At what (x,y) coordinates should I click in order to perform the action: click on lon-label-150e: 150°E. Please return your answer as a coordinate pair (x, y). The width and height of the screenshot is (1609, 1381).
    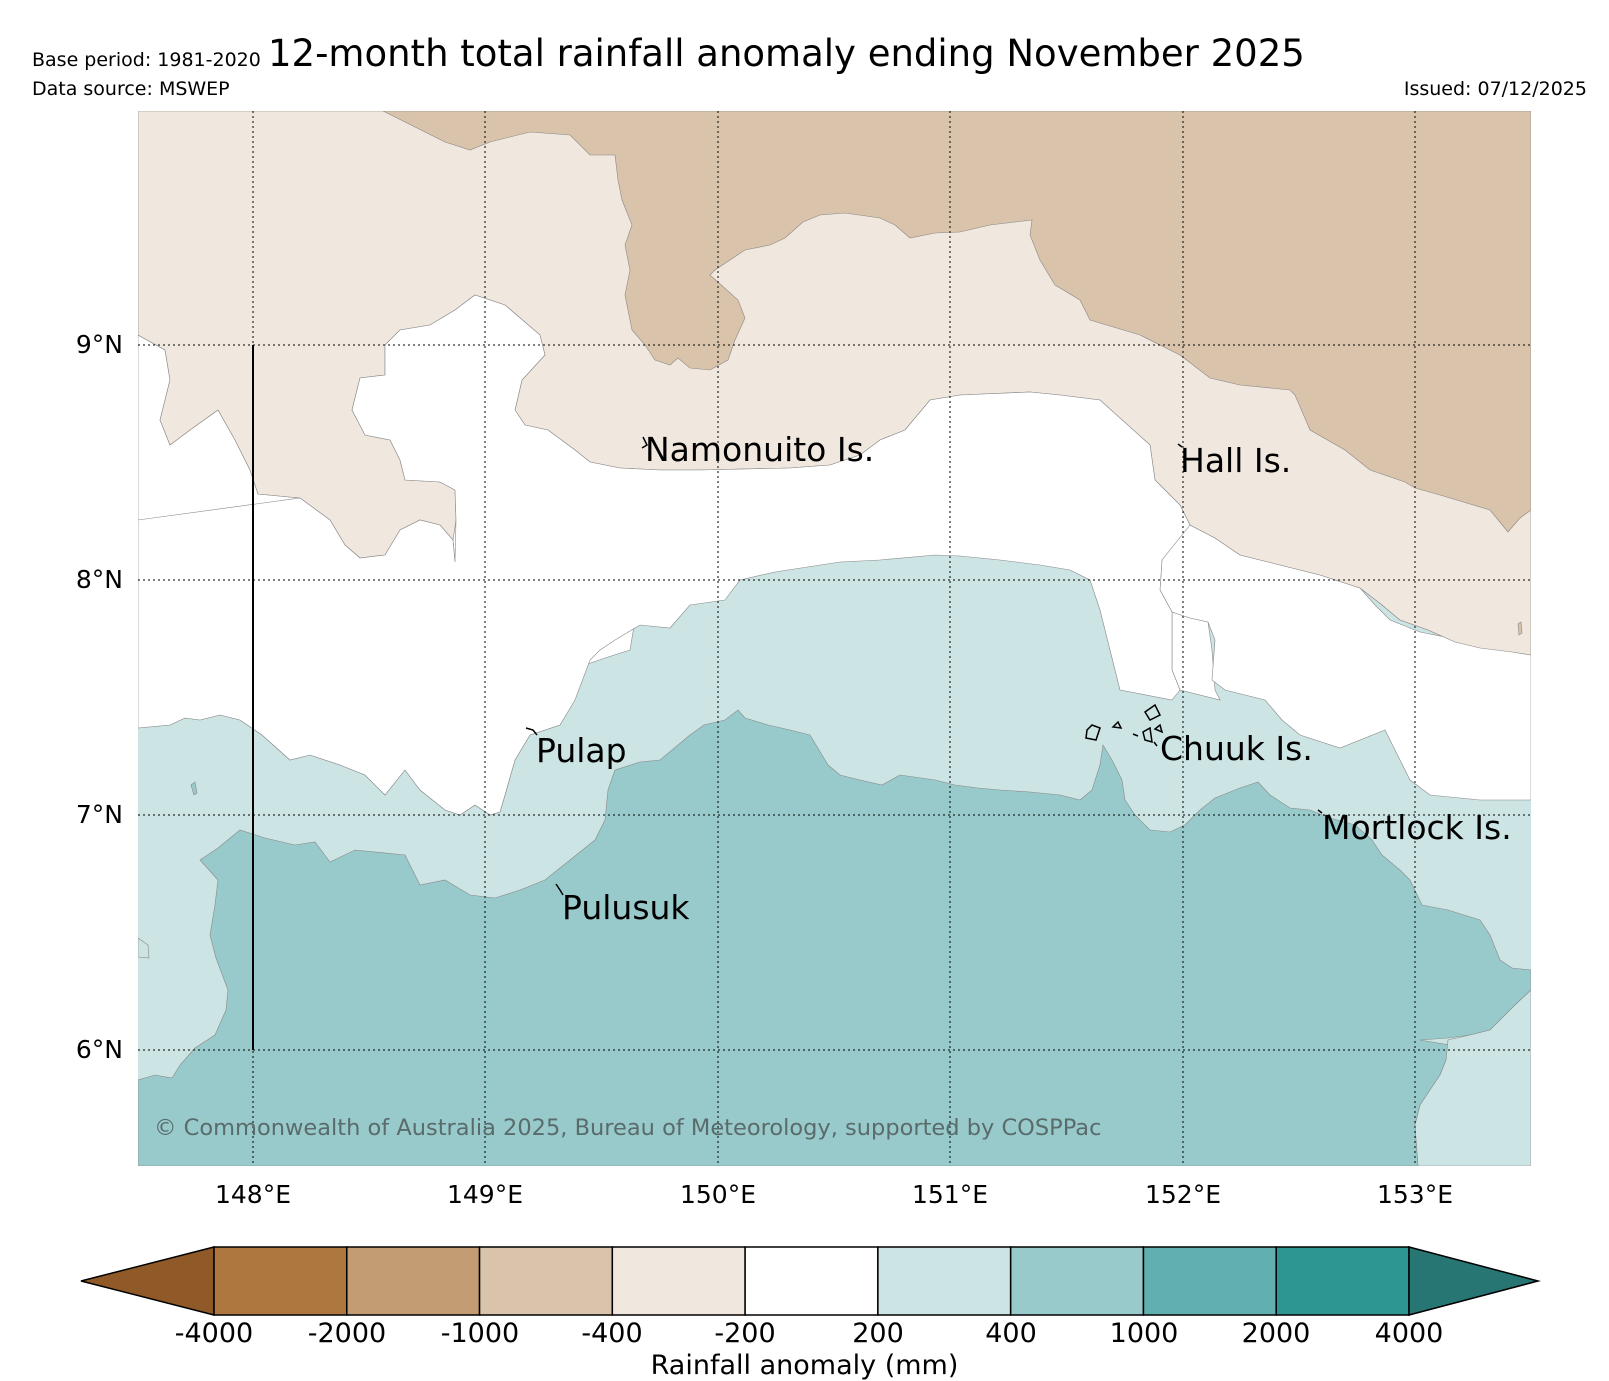
    Looking at the image, I should click on (718, 1194).